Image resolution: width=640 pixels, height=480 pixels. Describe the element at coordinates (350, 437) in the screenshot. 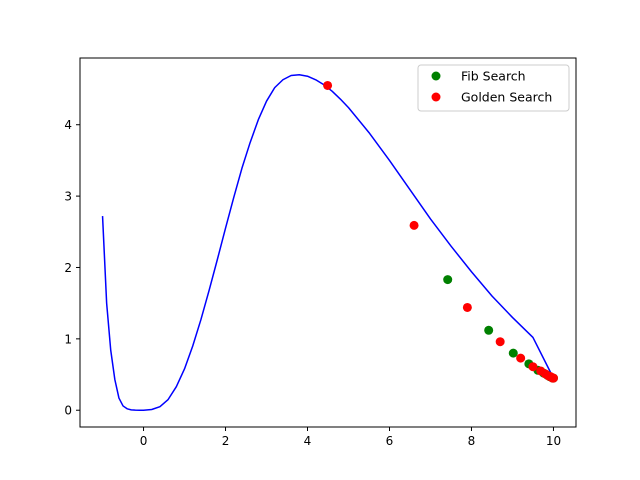

I see `x-axis: 0 2 4 6 8 10` at that location.